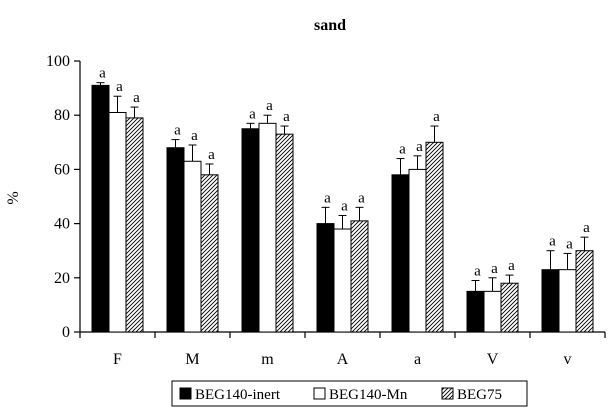  Describe the element at coordinates (66, 332) in the screenshot. I see `y-tick-label: 0` at that location.